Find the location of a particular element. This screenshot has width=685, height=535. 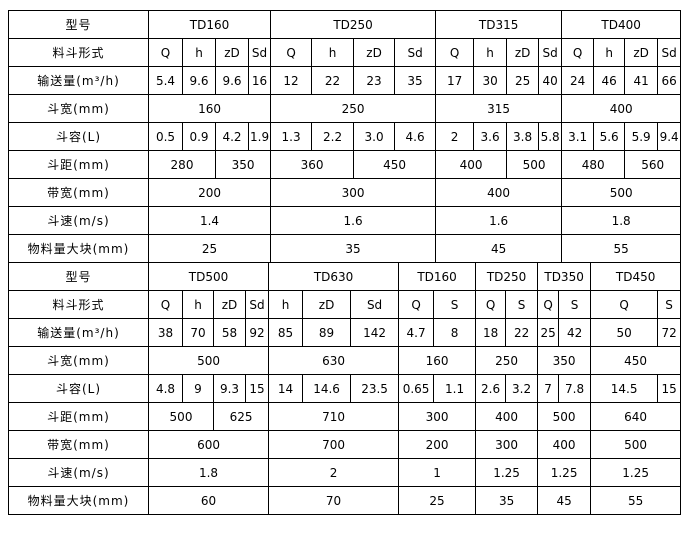

table-cell: 5.9 is located at coordinates (641, 136).